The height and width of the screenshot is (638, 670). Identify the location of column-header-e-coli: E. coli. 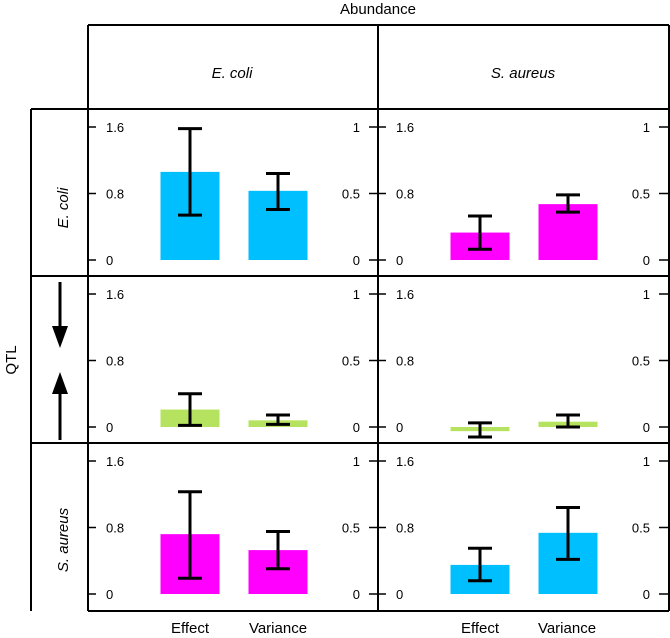
(233, 73).